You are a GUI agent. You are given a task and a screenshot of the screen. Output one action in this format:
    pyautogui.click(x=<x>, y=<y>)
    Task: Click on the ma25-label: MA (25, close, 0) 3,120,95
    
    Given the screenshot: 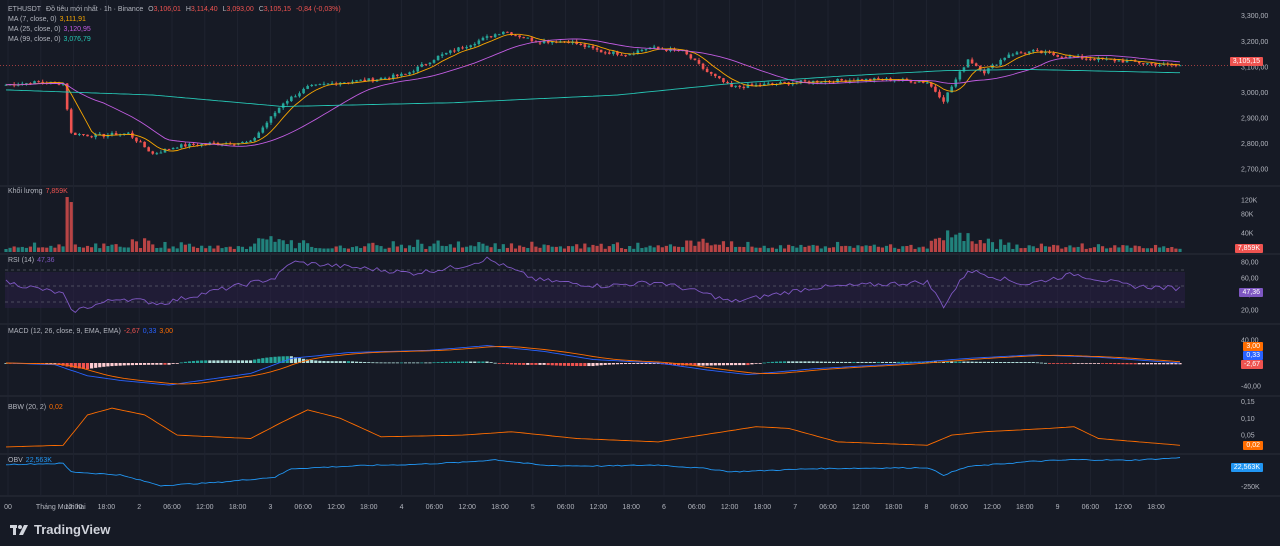 What is the action you would take?
    pyautogui.click(x=51, y=29)
    